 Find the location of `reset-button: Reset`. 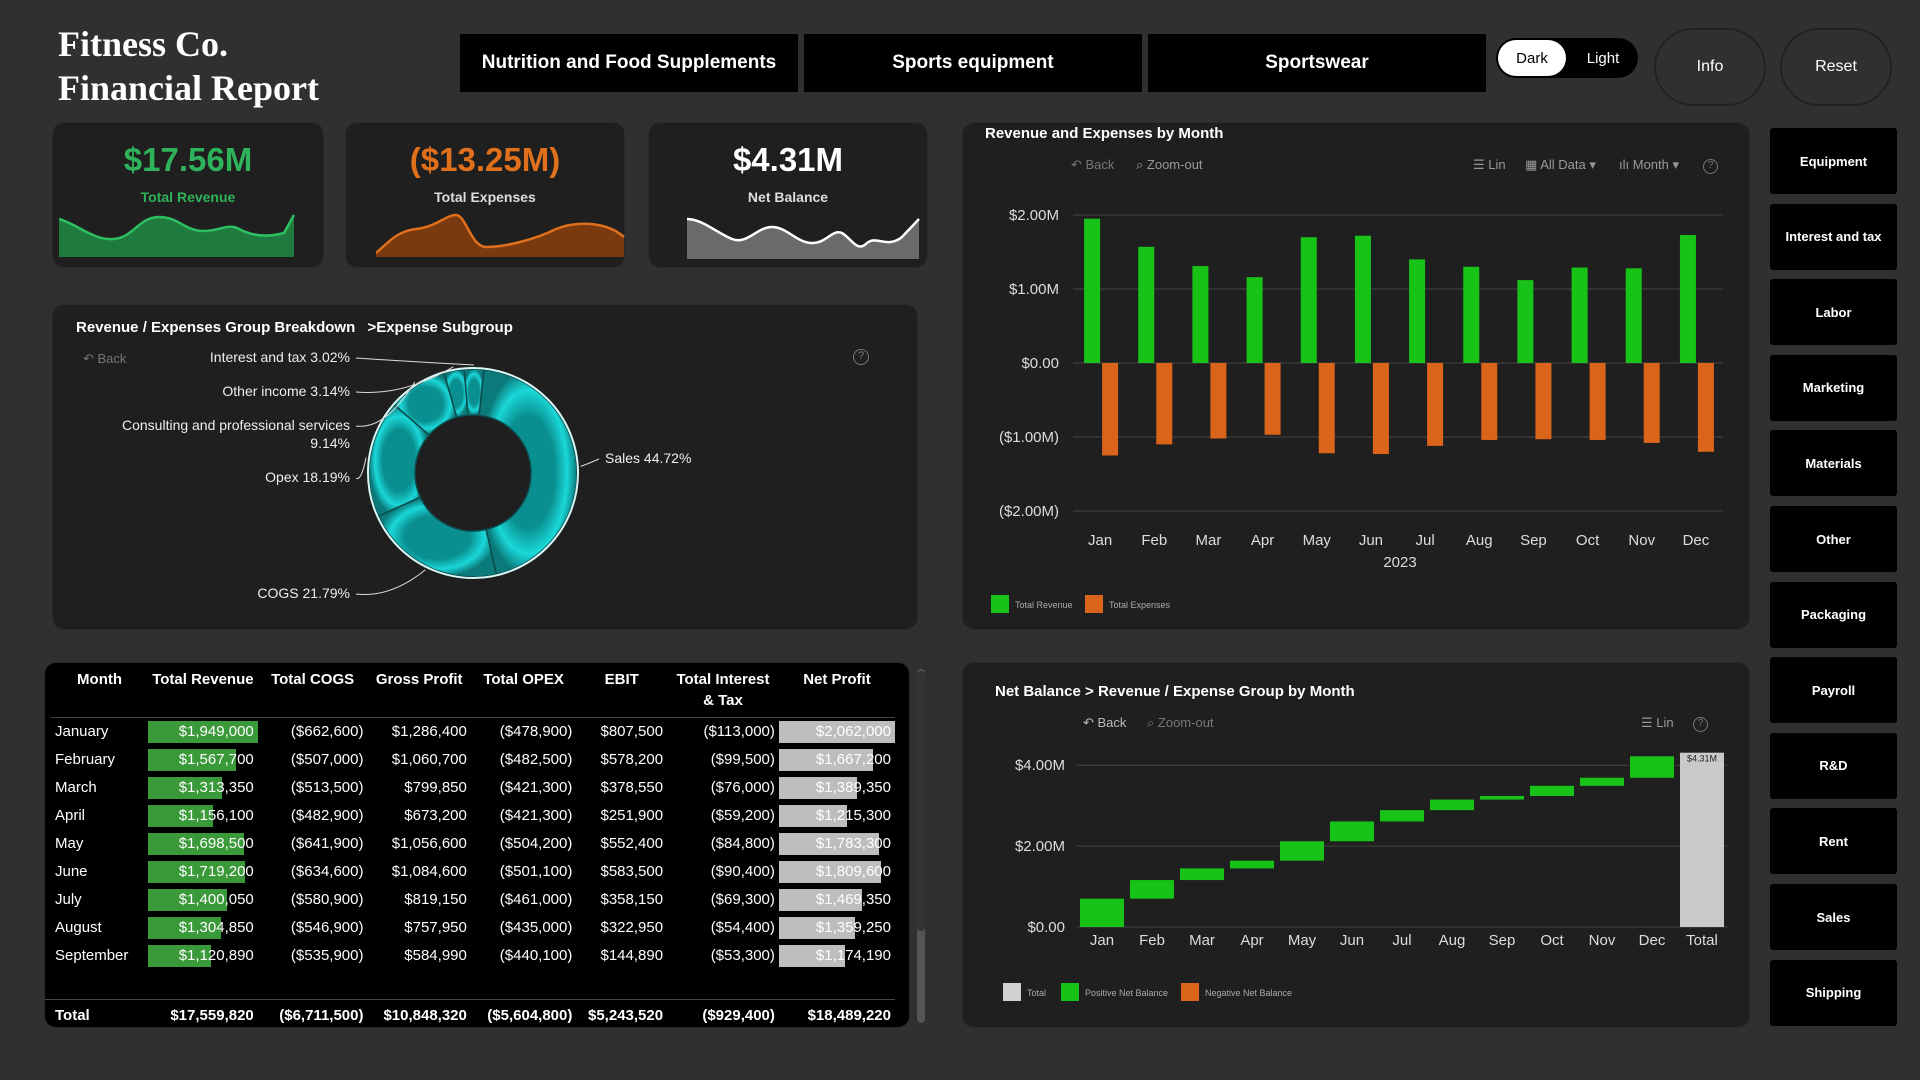

reset-button: Reset is located at coordinates (1836, 67).